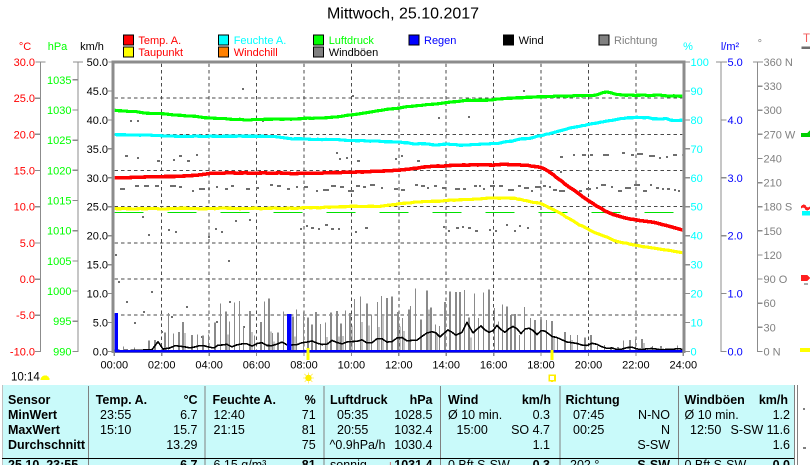 The width and height of the screenshot is (810, 465). What do you see at coordinates (654, 415) in the screenshot?
I see `svg-text: N-NO` at bounding box center [654, 415].